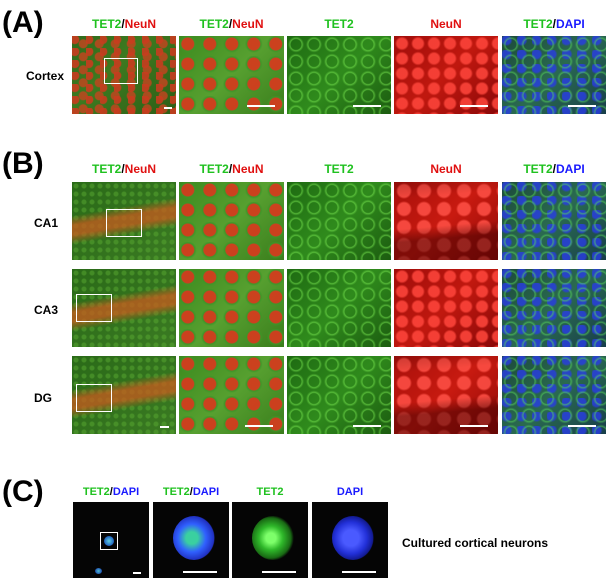  I want to click on header-b-col5: TET2/DAPI, so click(554, 169).